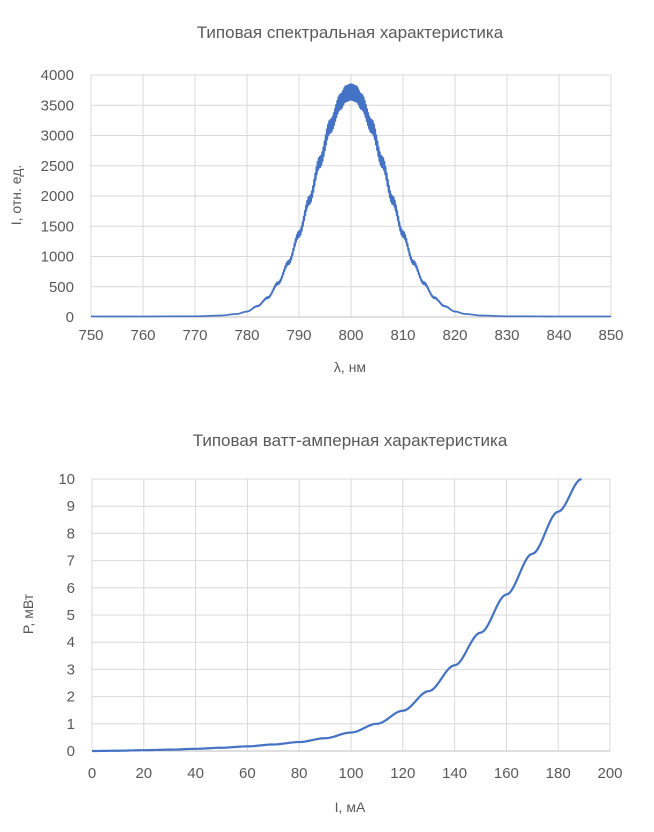 This screenshot has height=832, width=654. I want to click on y-tick-label: 1000, so click(57, 257).